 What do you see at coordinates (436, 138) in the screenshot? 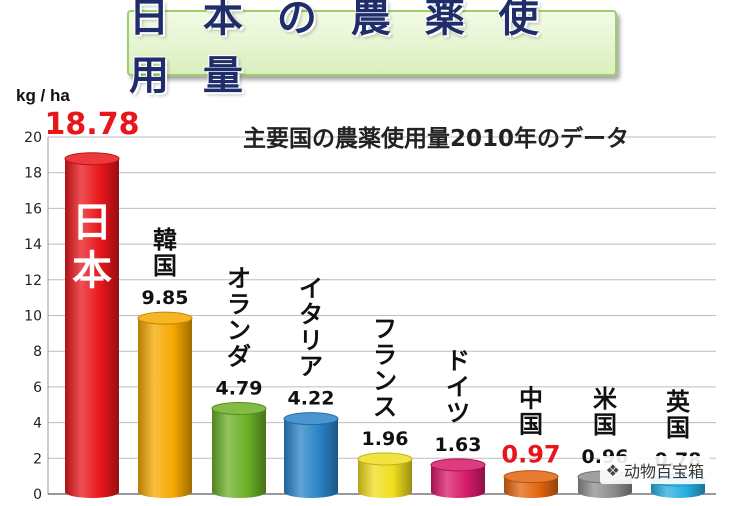
I see `chart-subtitle: 主要国の農薬使用量2010年のデータ` at bounding box center [436, 138].